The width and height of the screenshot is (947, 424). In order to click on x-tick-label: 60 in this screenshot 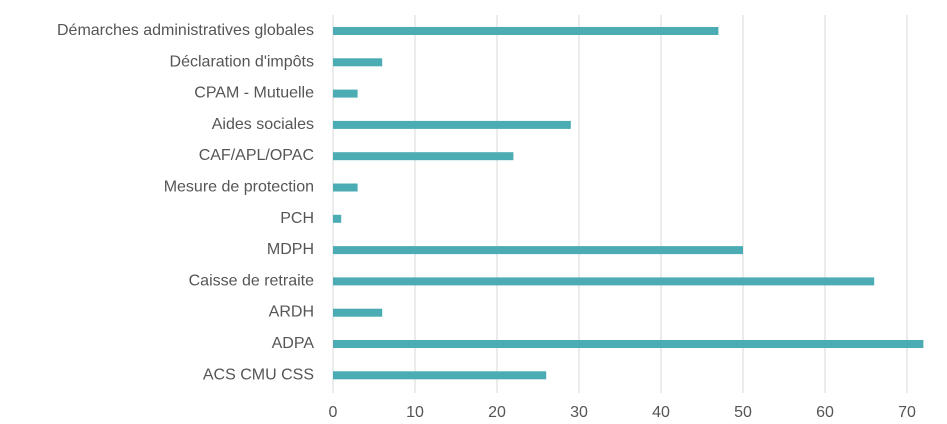, I will do `click(825, 412)`.